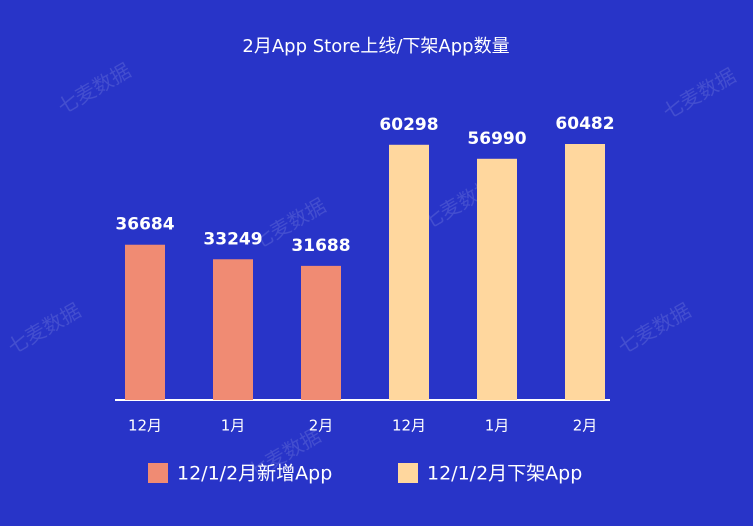 Image resolution: width=753 pixels, height=526 pixels. I want to click on data-label: 60482, so click(584, 124).